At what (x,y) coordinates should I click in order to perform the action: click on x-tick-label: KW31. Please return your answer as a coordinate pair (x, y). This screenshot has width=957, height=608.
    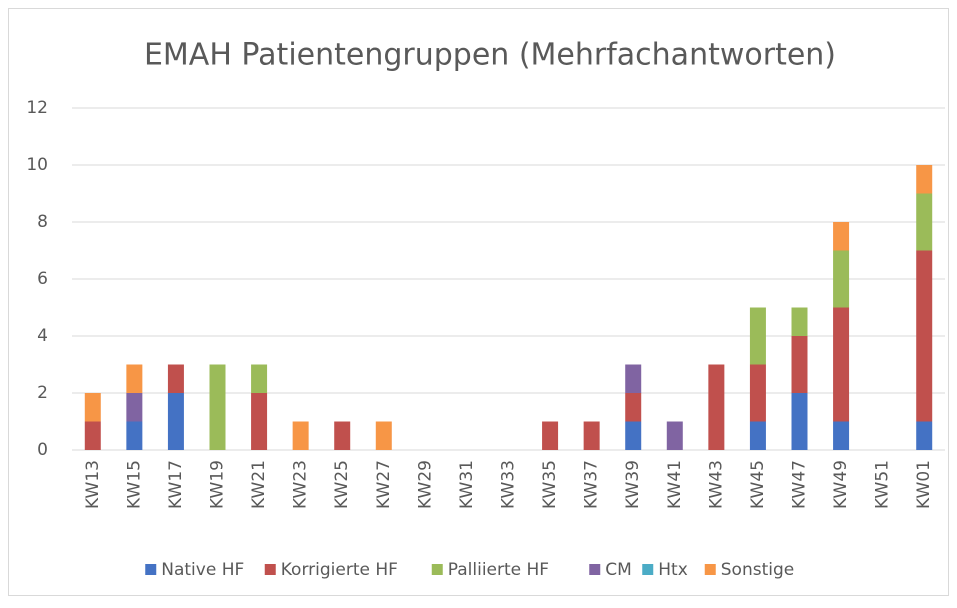
    Looking at the image, I should click on (467, 484).